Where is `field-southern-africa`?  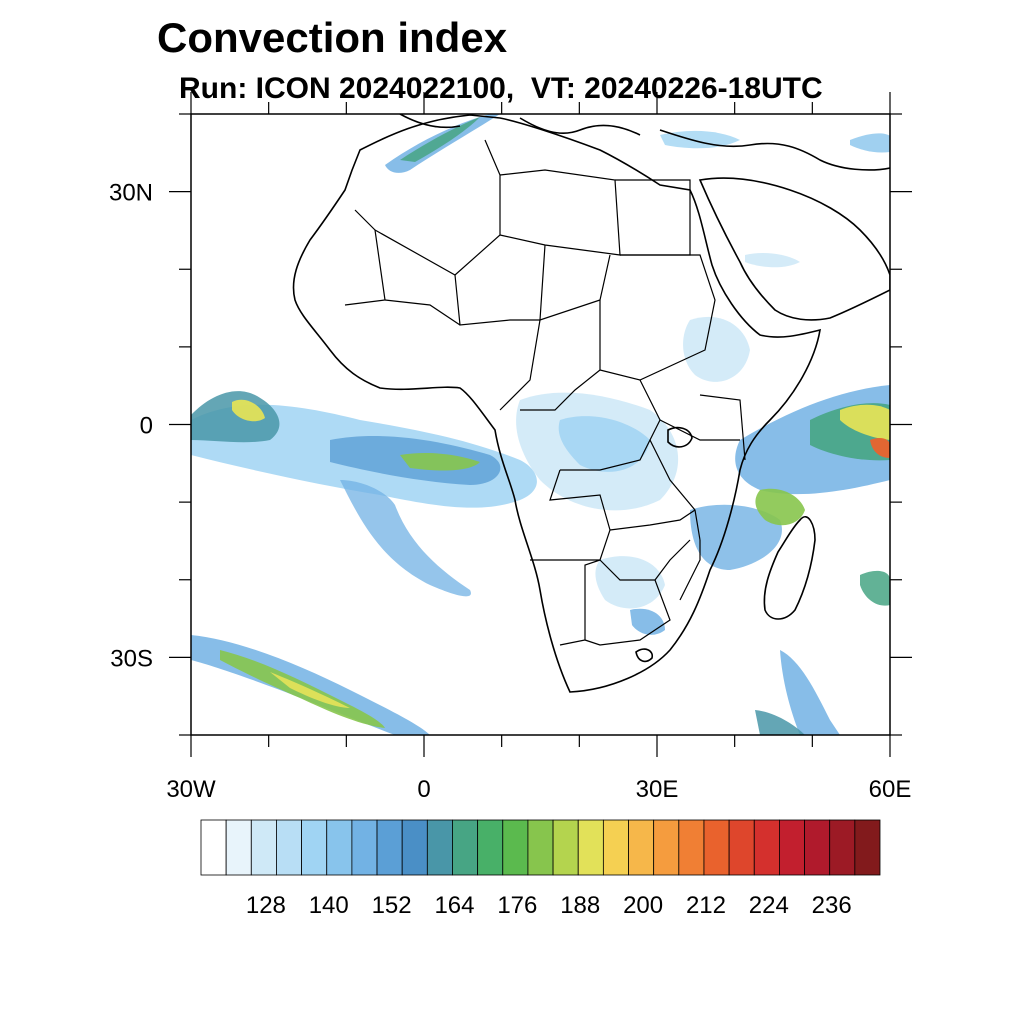 field-southern-africa is located at coordinates (630, 582).